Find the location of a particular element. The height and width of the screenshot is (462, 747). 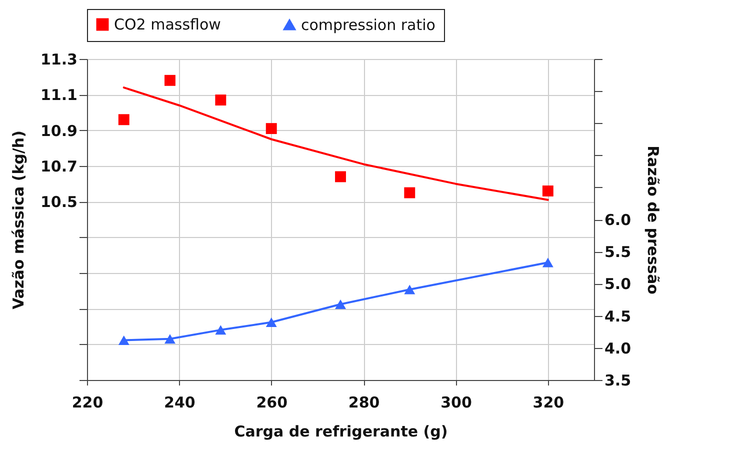

legend-label: compression ratio is located at coordinates (368, 25).